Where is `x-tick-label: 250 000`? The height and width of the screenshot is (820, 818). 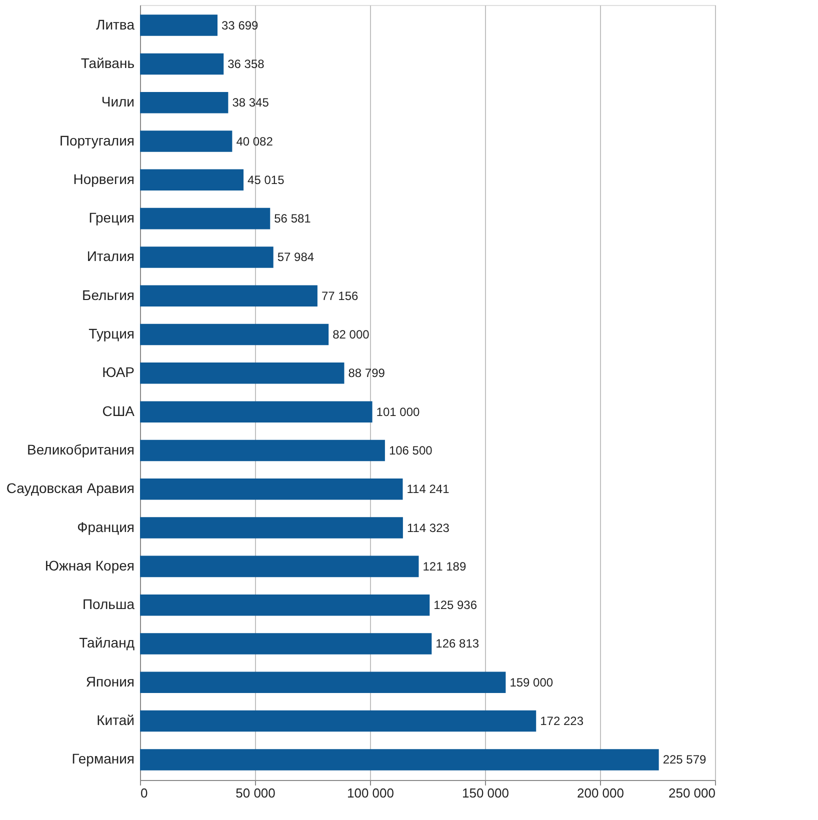 x-tick-label: 250 000 is located at coordinates (692, 793).